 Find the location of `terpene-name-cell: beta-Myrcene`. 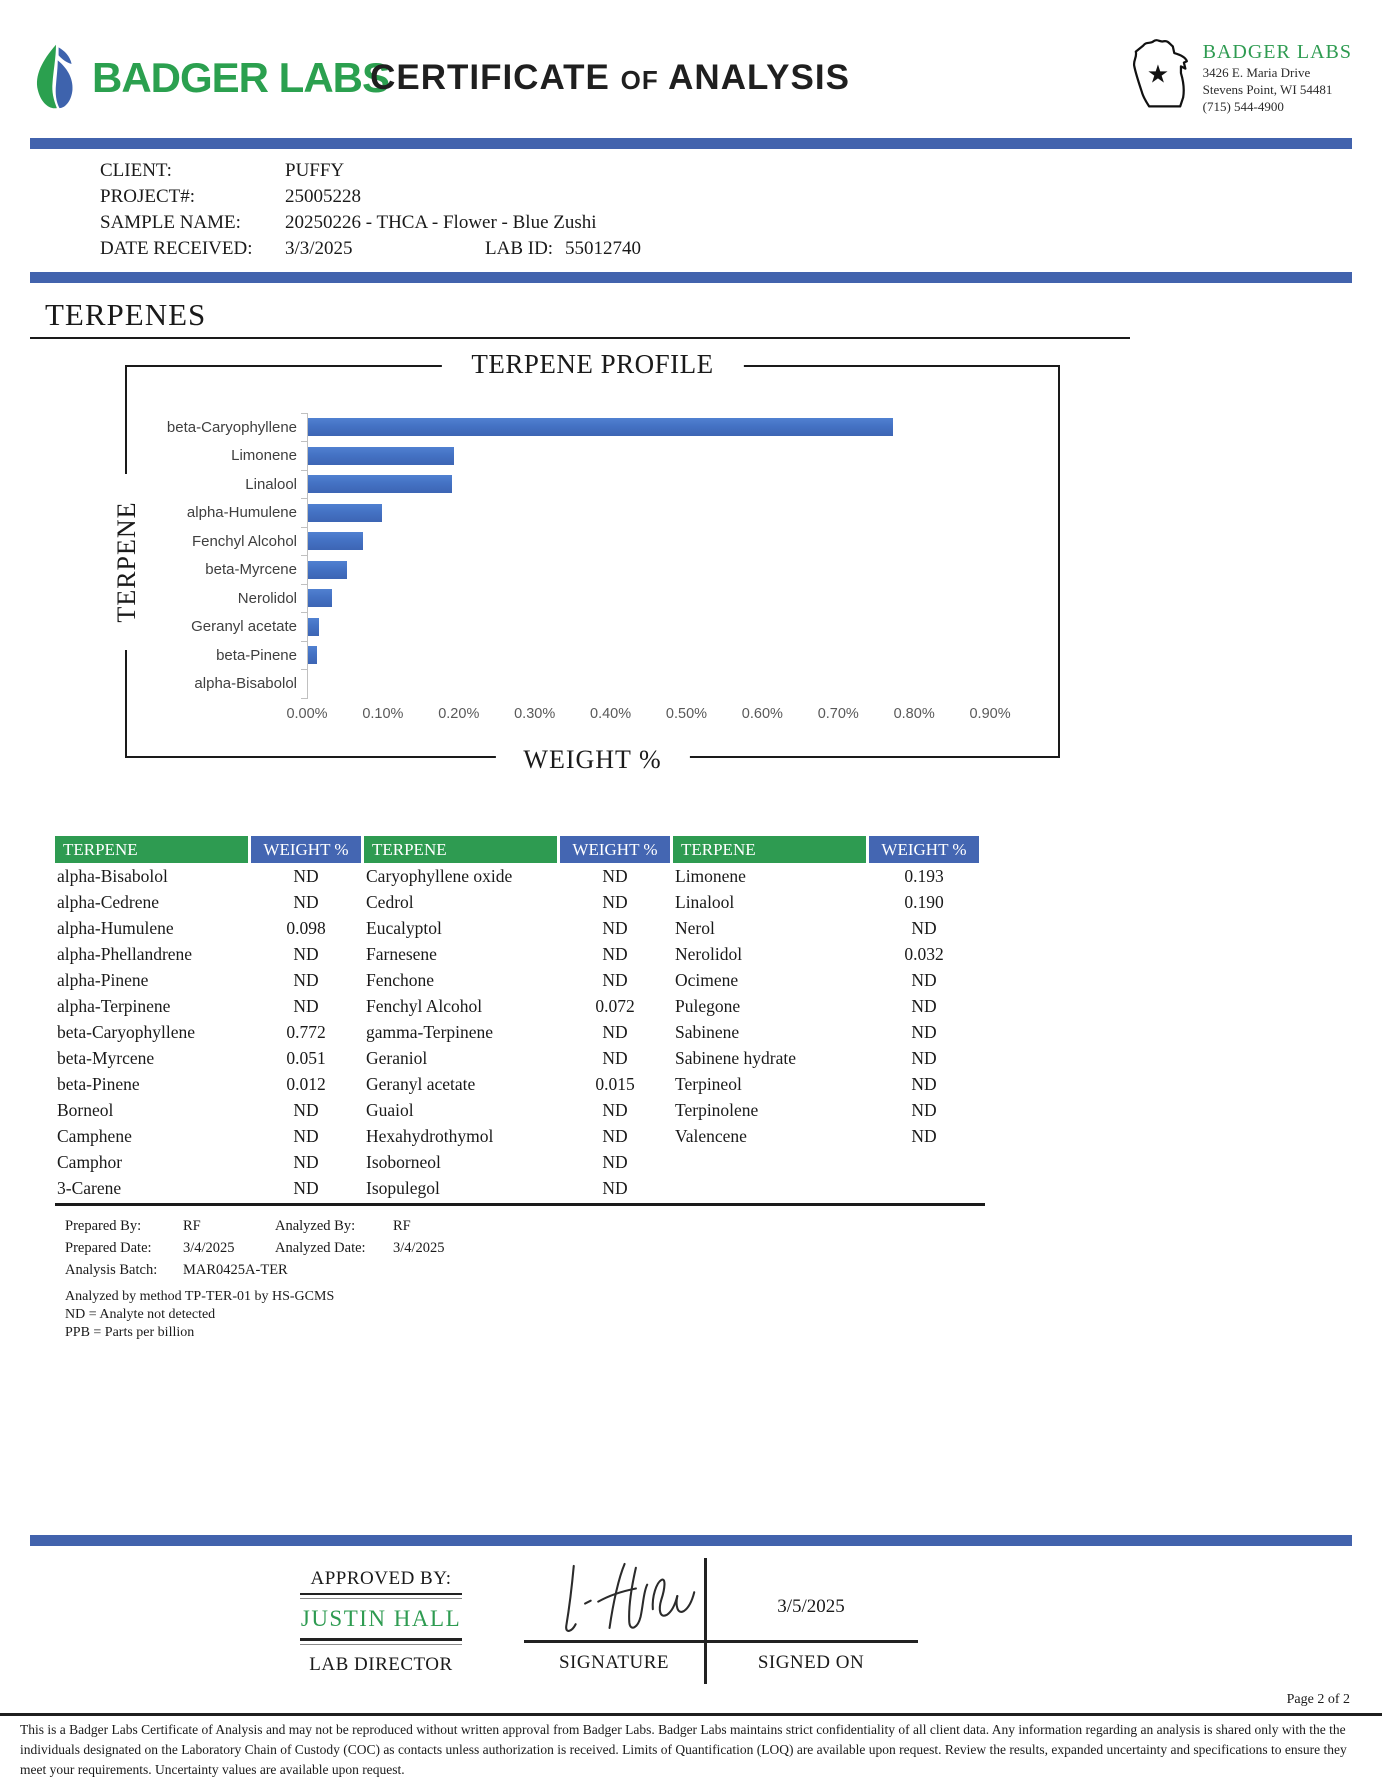

terpene-name-cell: beta-Myrcene is located at coordinates (106, 1057).